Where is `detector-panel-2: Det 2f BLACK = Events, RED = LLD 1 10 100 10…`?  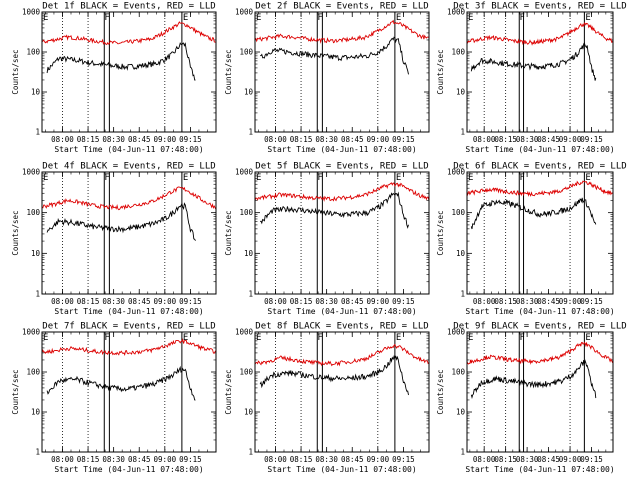 detector-panel-2: Det 2f BLACK = Events, RED = LLD 1 10 100 10… is located at coordinates (327, 78).